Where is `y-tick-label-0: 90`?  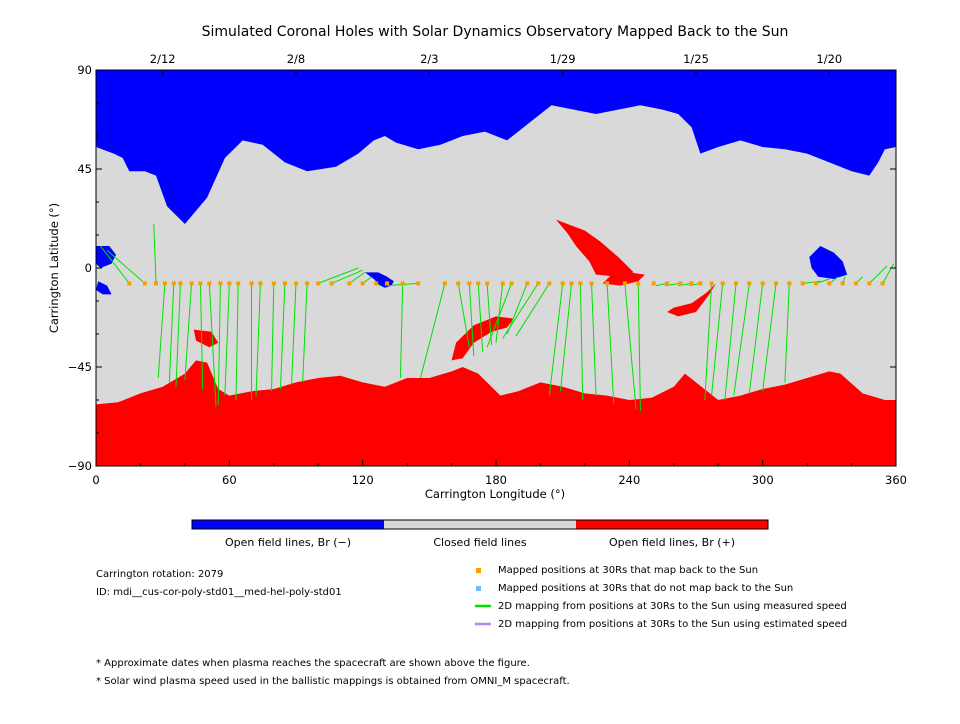
y-tick-label-0: 90 is located at coordinates (84, 70).